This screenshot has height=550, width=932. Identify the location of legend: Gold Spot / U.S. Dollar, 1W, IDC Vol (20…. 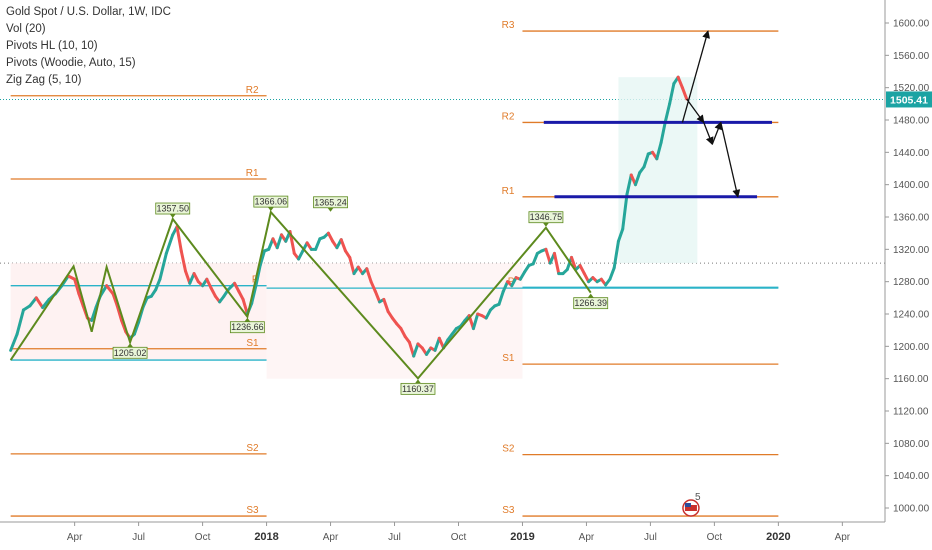
(88, 46).